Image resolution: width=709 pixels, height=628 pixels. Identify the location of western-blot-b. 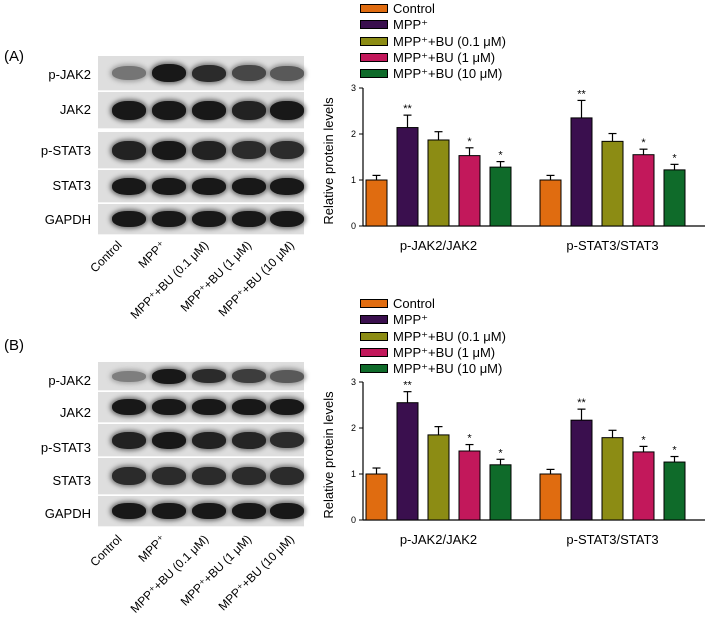
(201, 445).